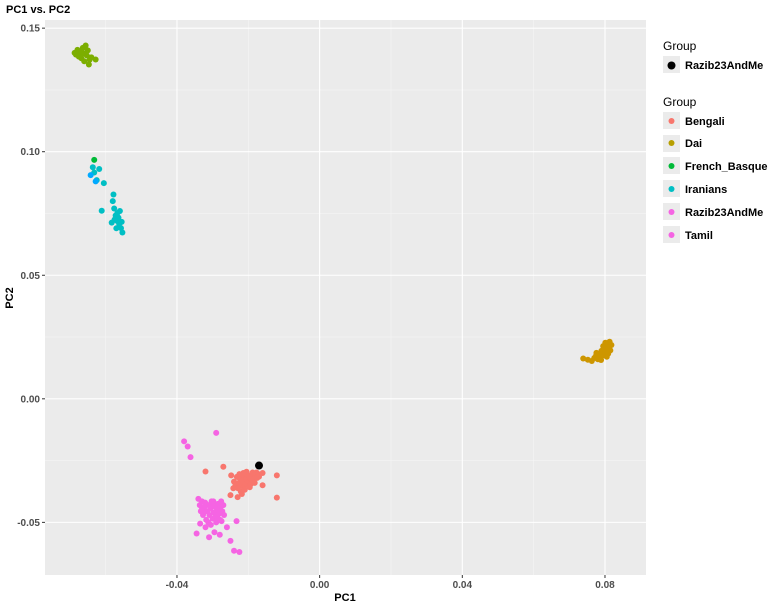 The image size is (768, 608). I want to click on legend-key-razib-pink, so click(671, 212).